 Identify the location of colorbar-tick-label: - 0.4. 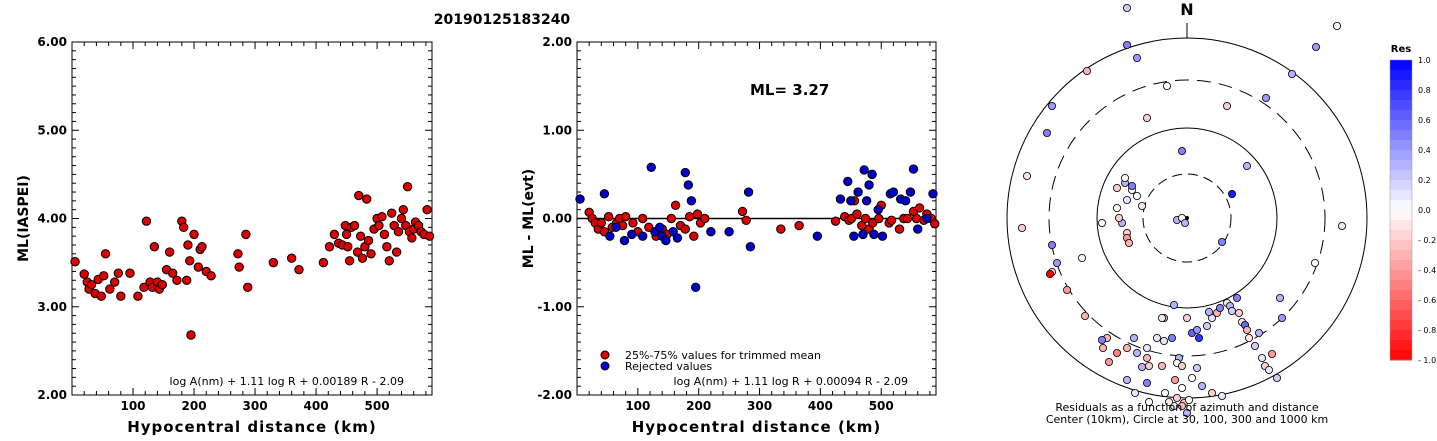
(1427, 270).